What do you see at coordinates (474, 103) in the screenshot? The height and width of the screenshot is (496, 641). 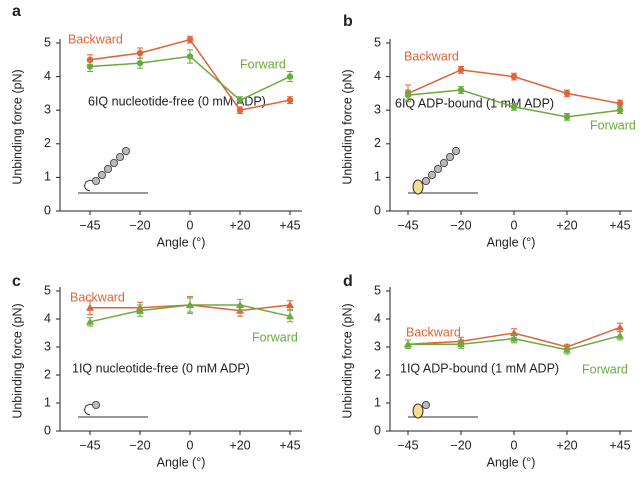 I see `annotation: 6IQ ADP-bound (1 mM ADP)` at bounding box center [474, 103].